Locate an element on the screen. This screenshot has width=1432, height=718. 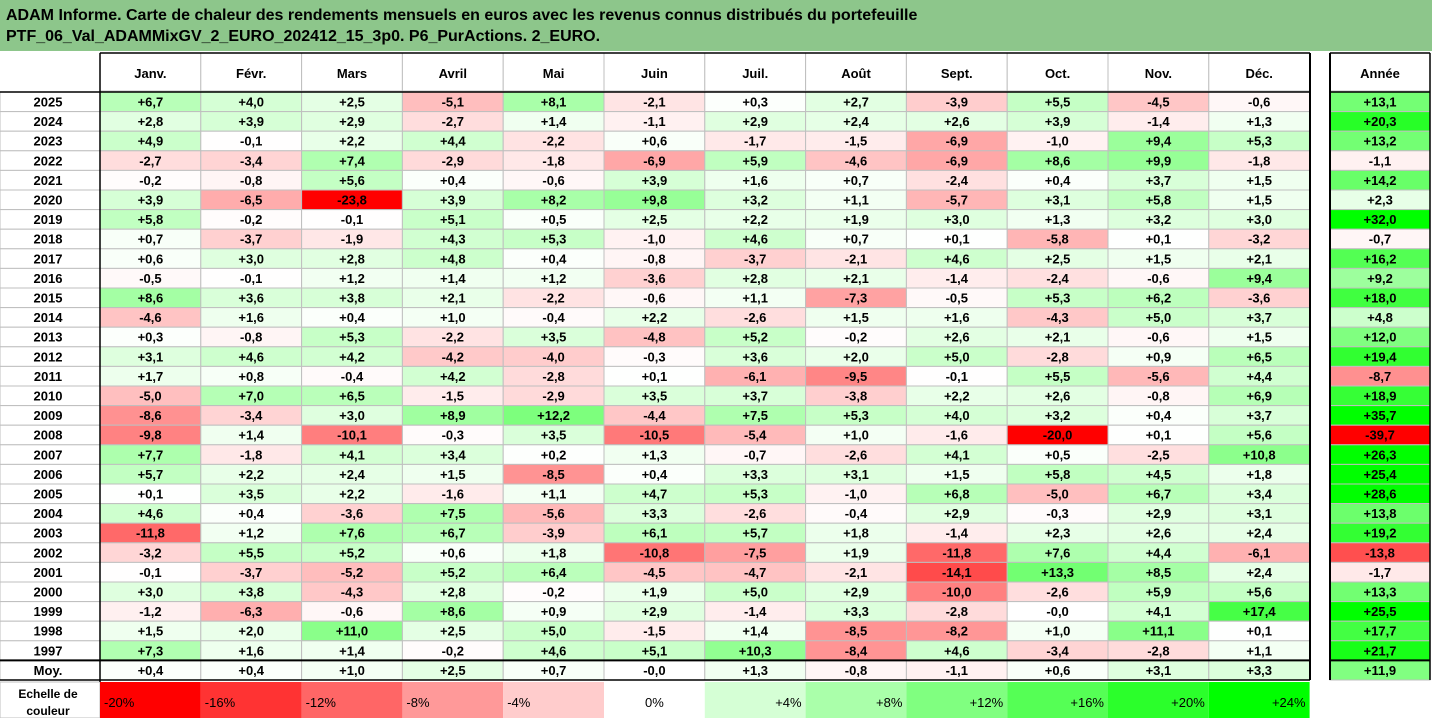
cell-value: -3,4 is located at coordinates (251, 160).